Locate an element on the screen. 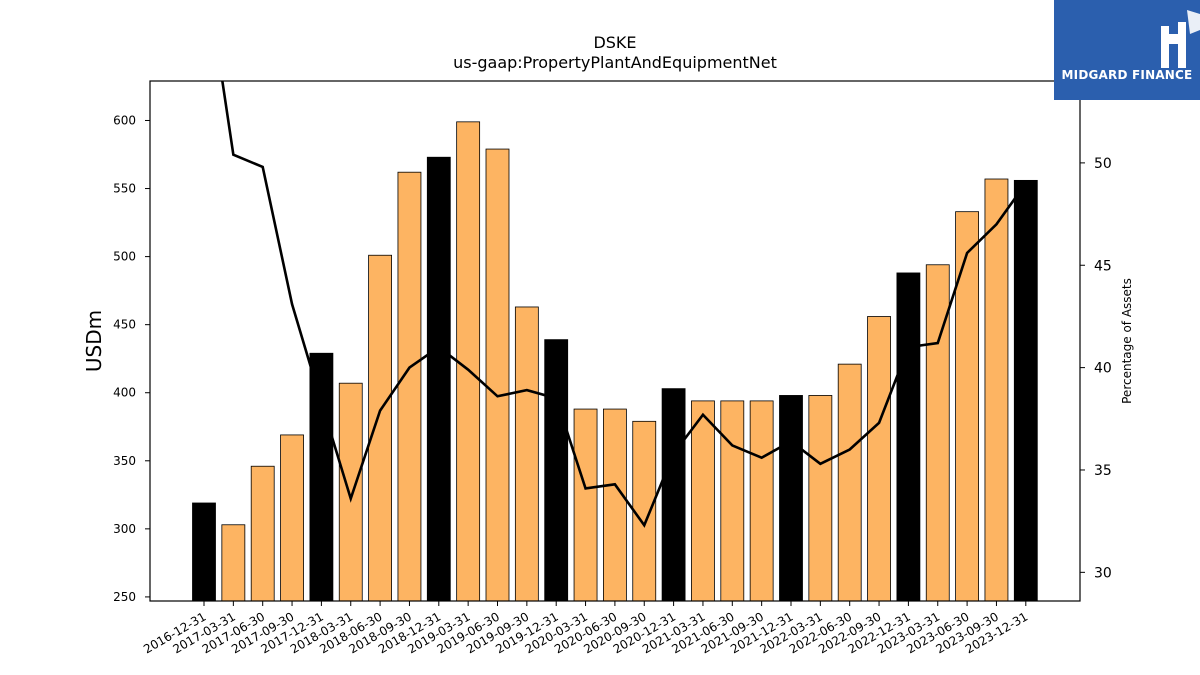  y2-tick-label-40: 40 is located at coordinates (1103, 369).